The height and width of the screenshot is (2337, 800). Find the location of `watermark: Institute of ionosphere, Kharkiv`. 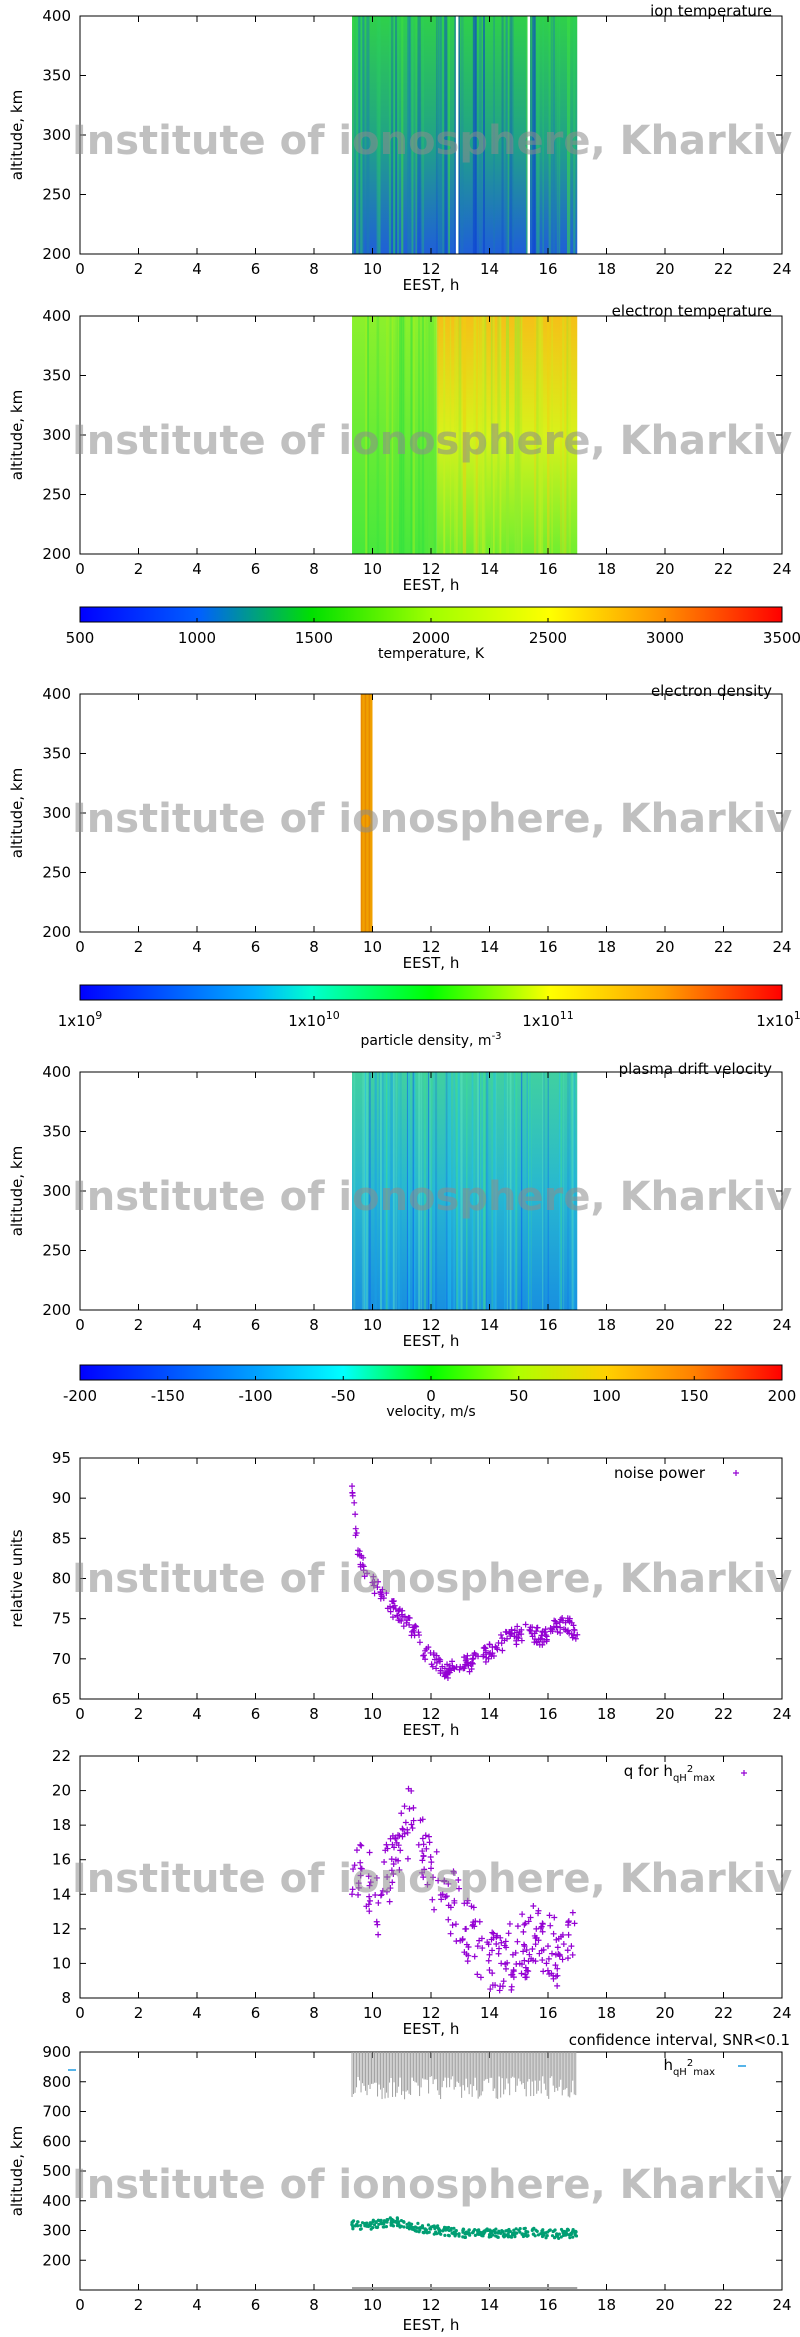

watermark: Institute of ionosphere, Kharkiv is located at coordinates (432, 2185).